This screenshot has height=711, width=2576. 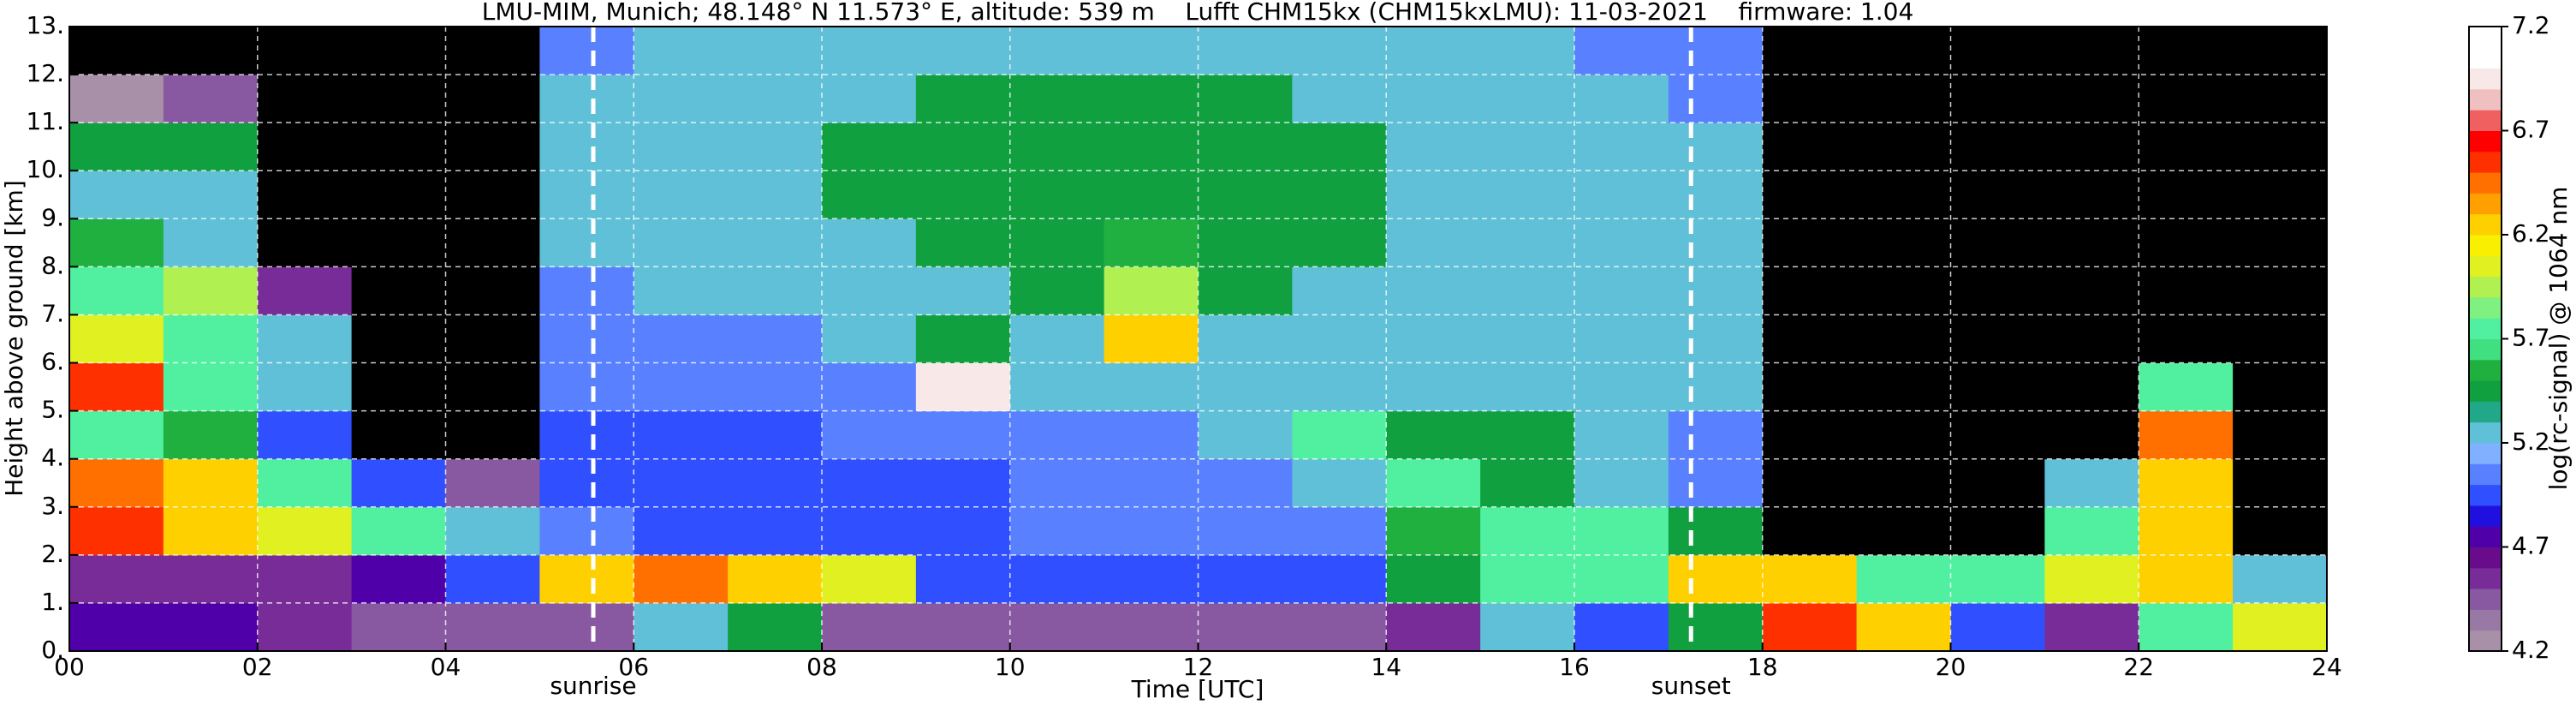 What do you see at coordinates (45, 121) in the screenshot?
I see `y-tick-label: 11.` at bounding box center [45, 121].